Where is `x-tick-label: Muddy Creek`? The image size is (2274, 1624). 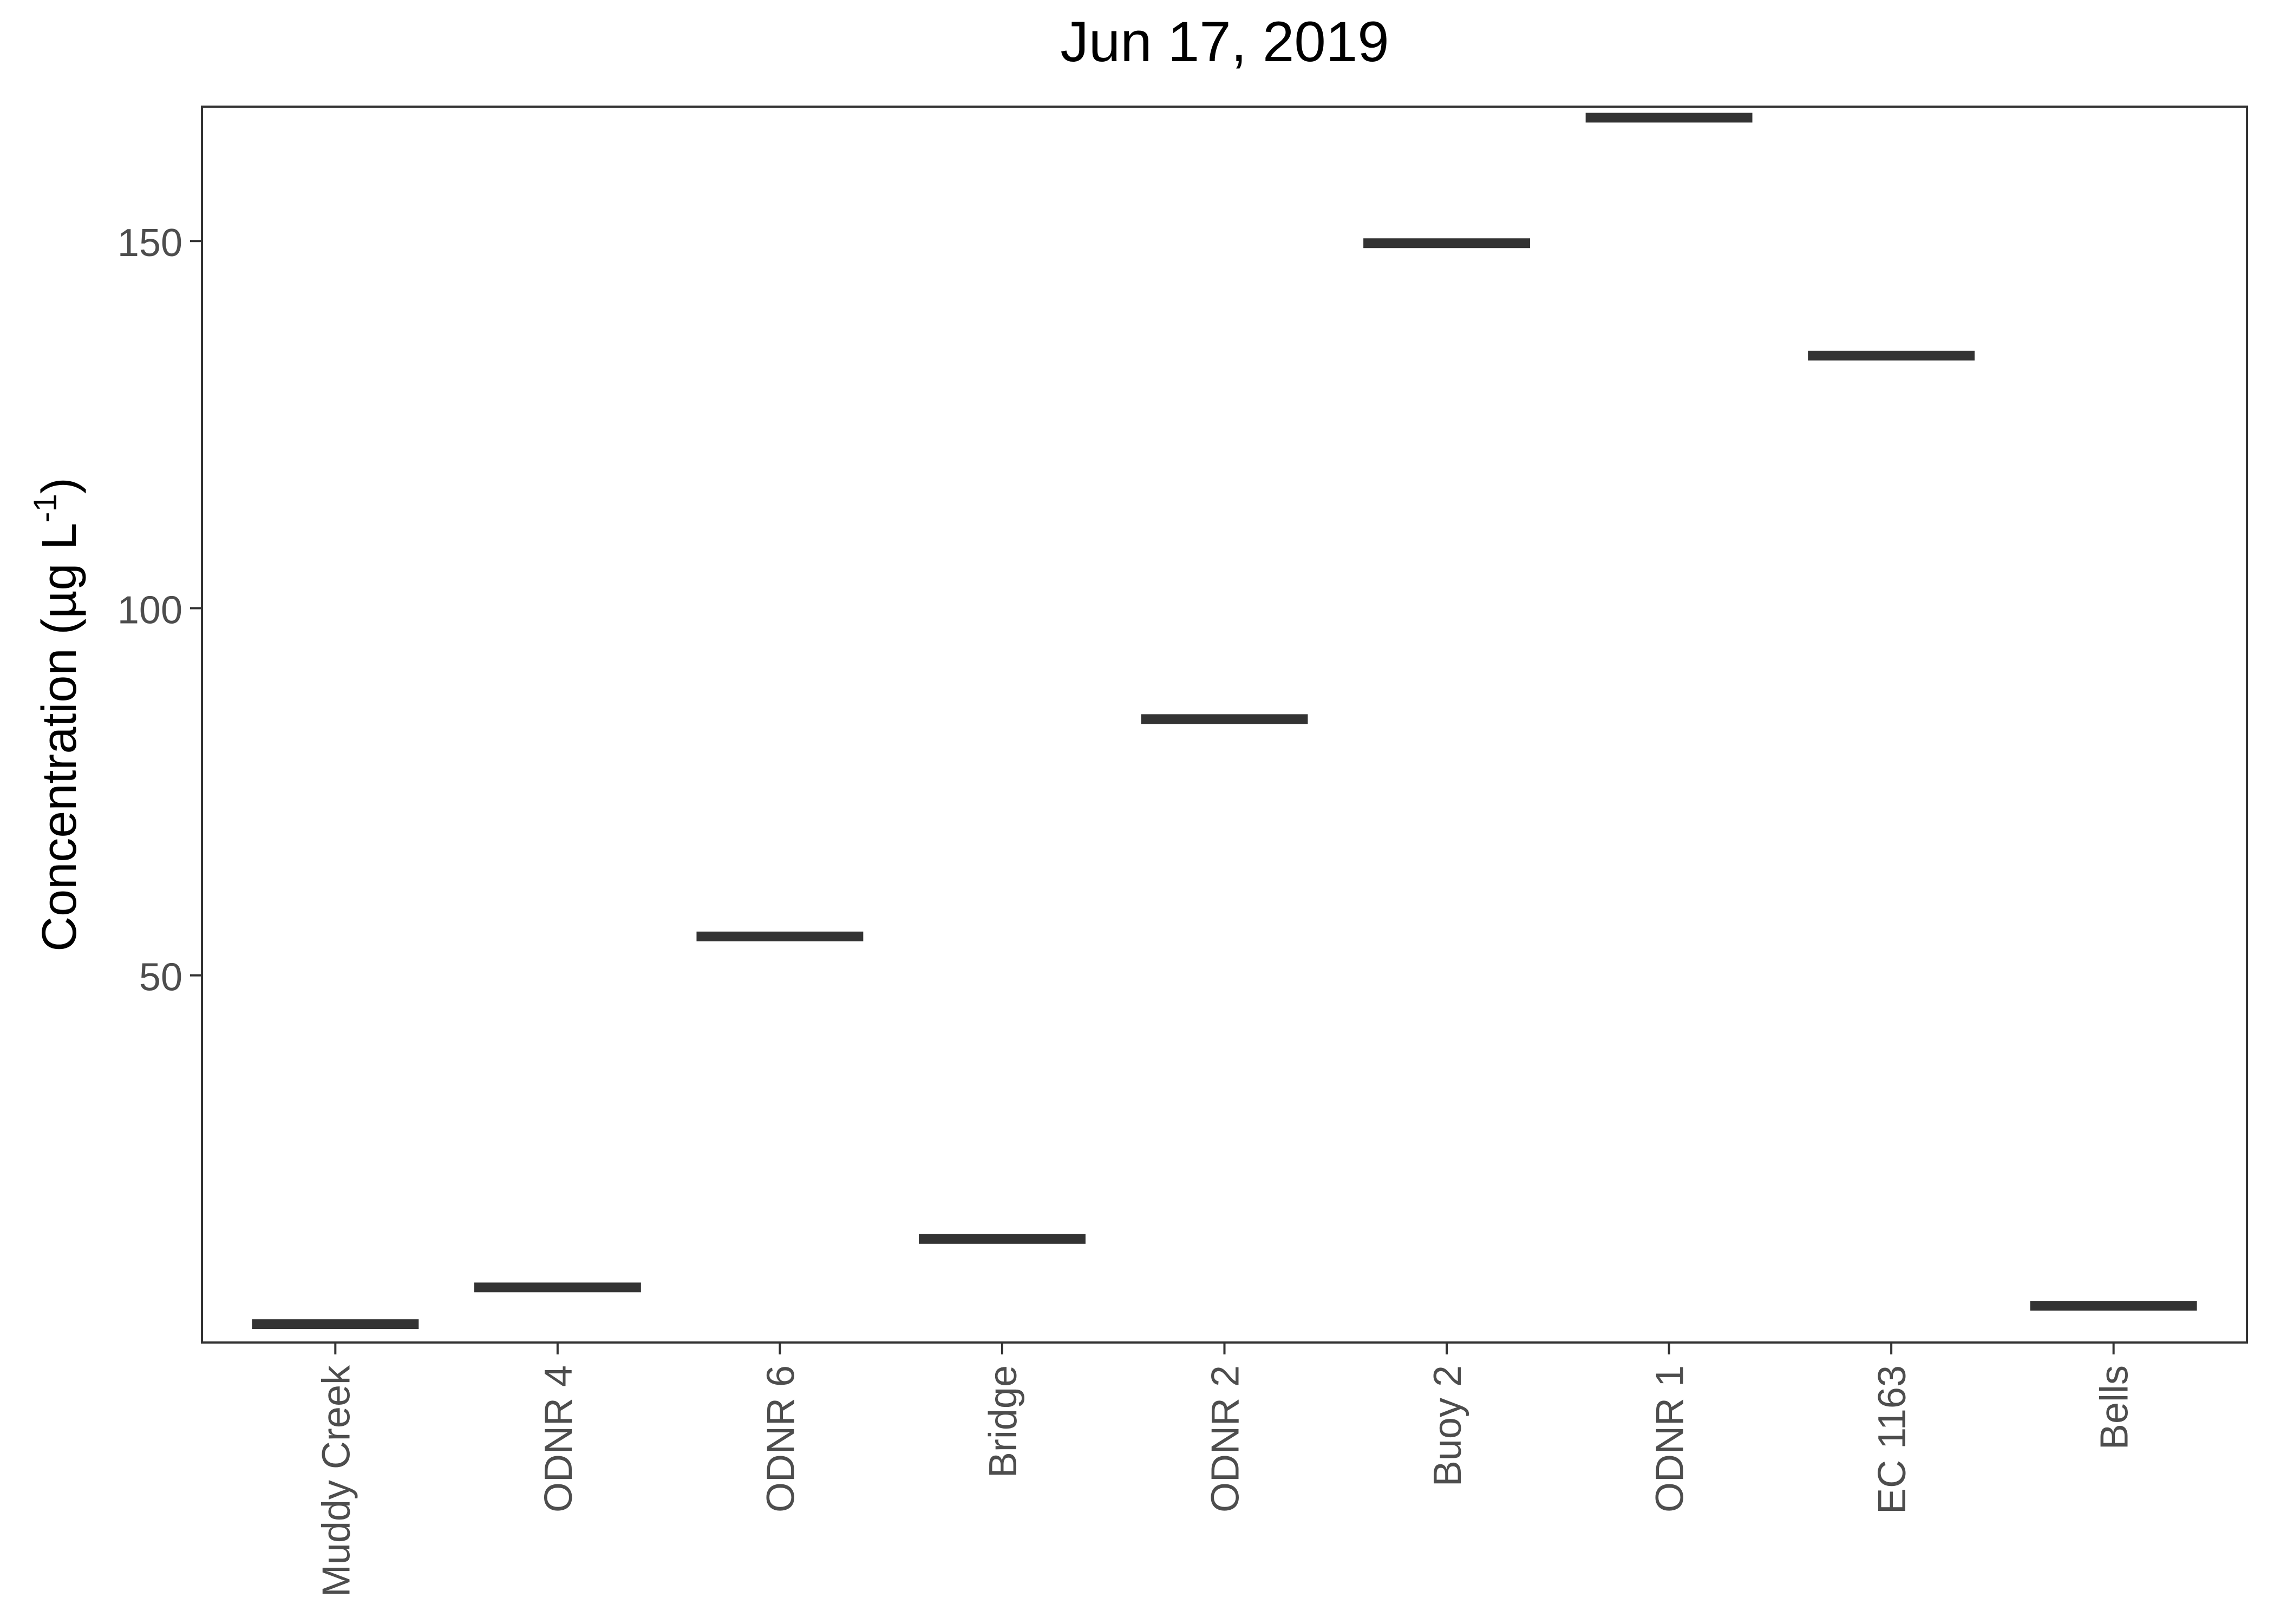
x-tick-label: Muddy Creek is located at coordinates (337, 1481).